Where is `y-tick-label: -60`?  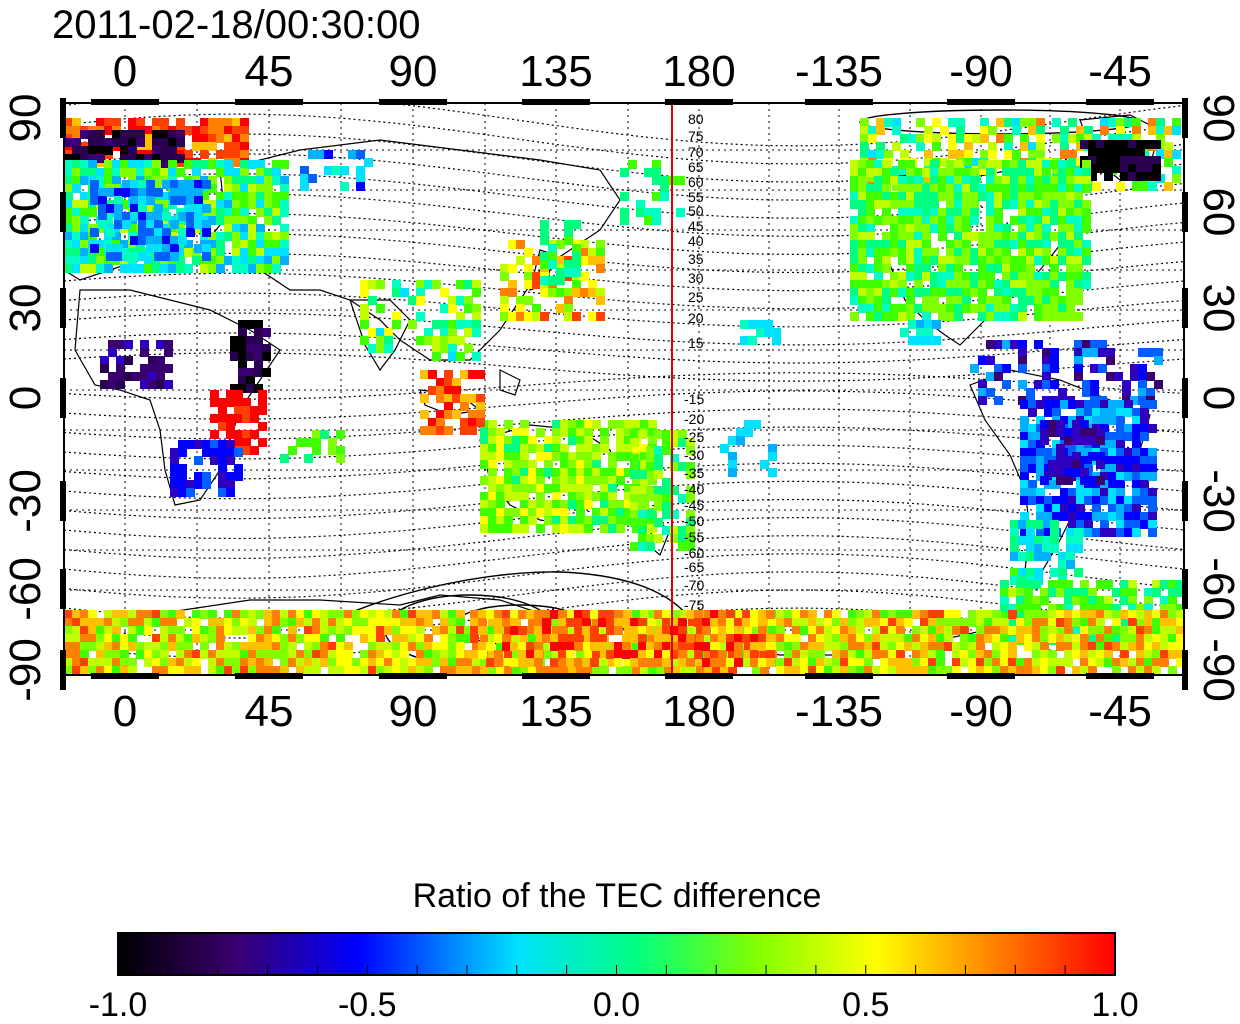
y-tick-label: -60 is located at coordinates (25, 589).